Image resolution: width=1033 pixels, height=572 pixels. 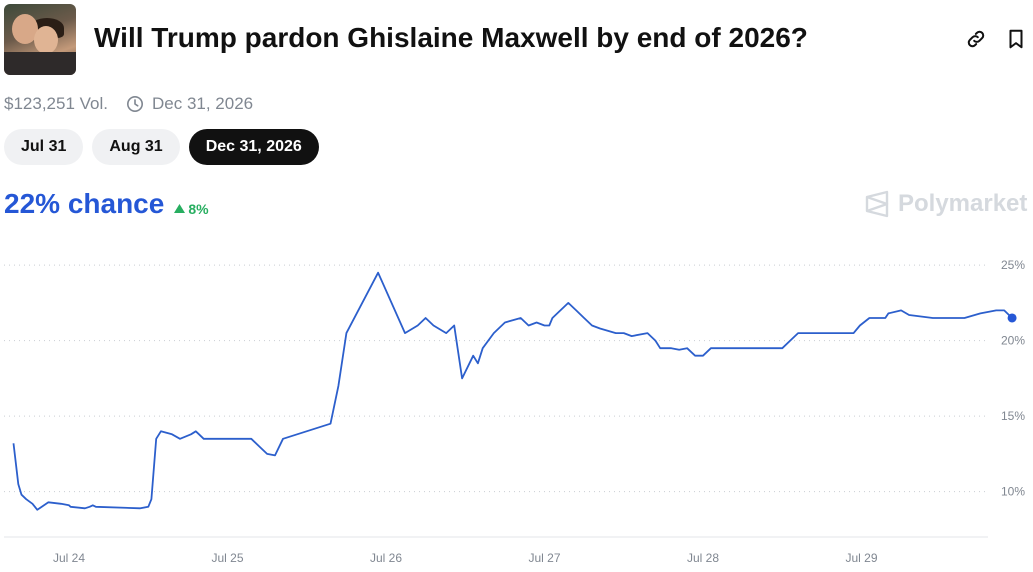 What do you see at coordinates (1016, 39) in the screenshot?
I see `bookmark-icon` at bounding box center [1016, 39].